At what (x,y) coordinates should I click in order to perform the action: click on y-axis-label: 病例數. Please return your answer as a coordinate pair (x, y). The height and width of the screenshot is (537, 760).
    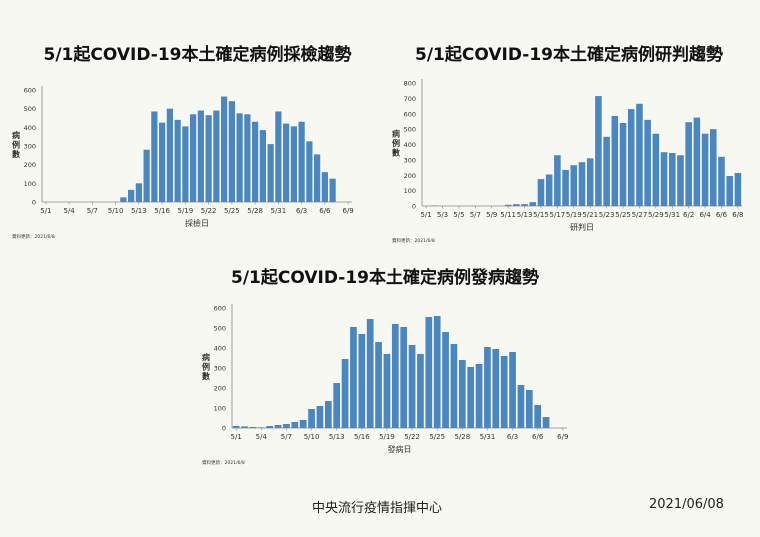
    Looking at the image, I should click on (16, 144).